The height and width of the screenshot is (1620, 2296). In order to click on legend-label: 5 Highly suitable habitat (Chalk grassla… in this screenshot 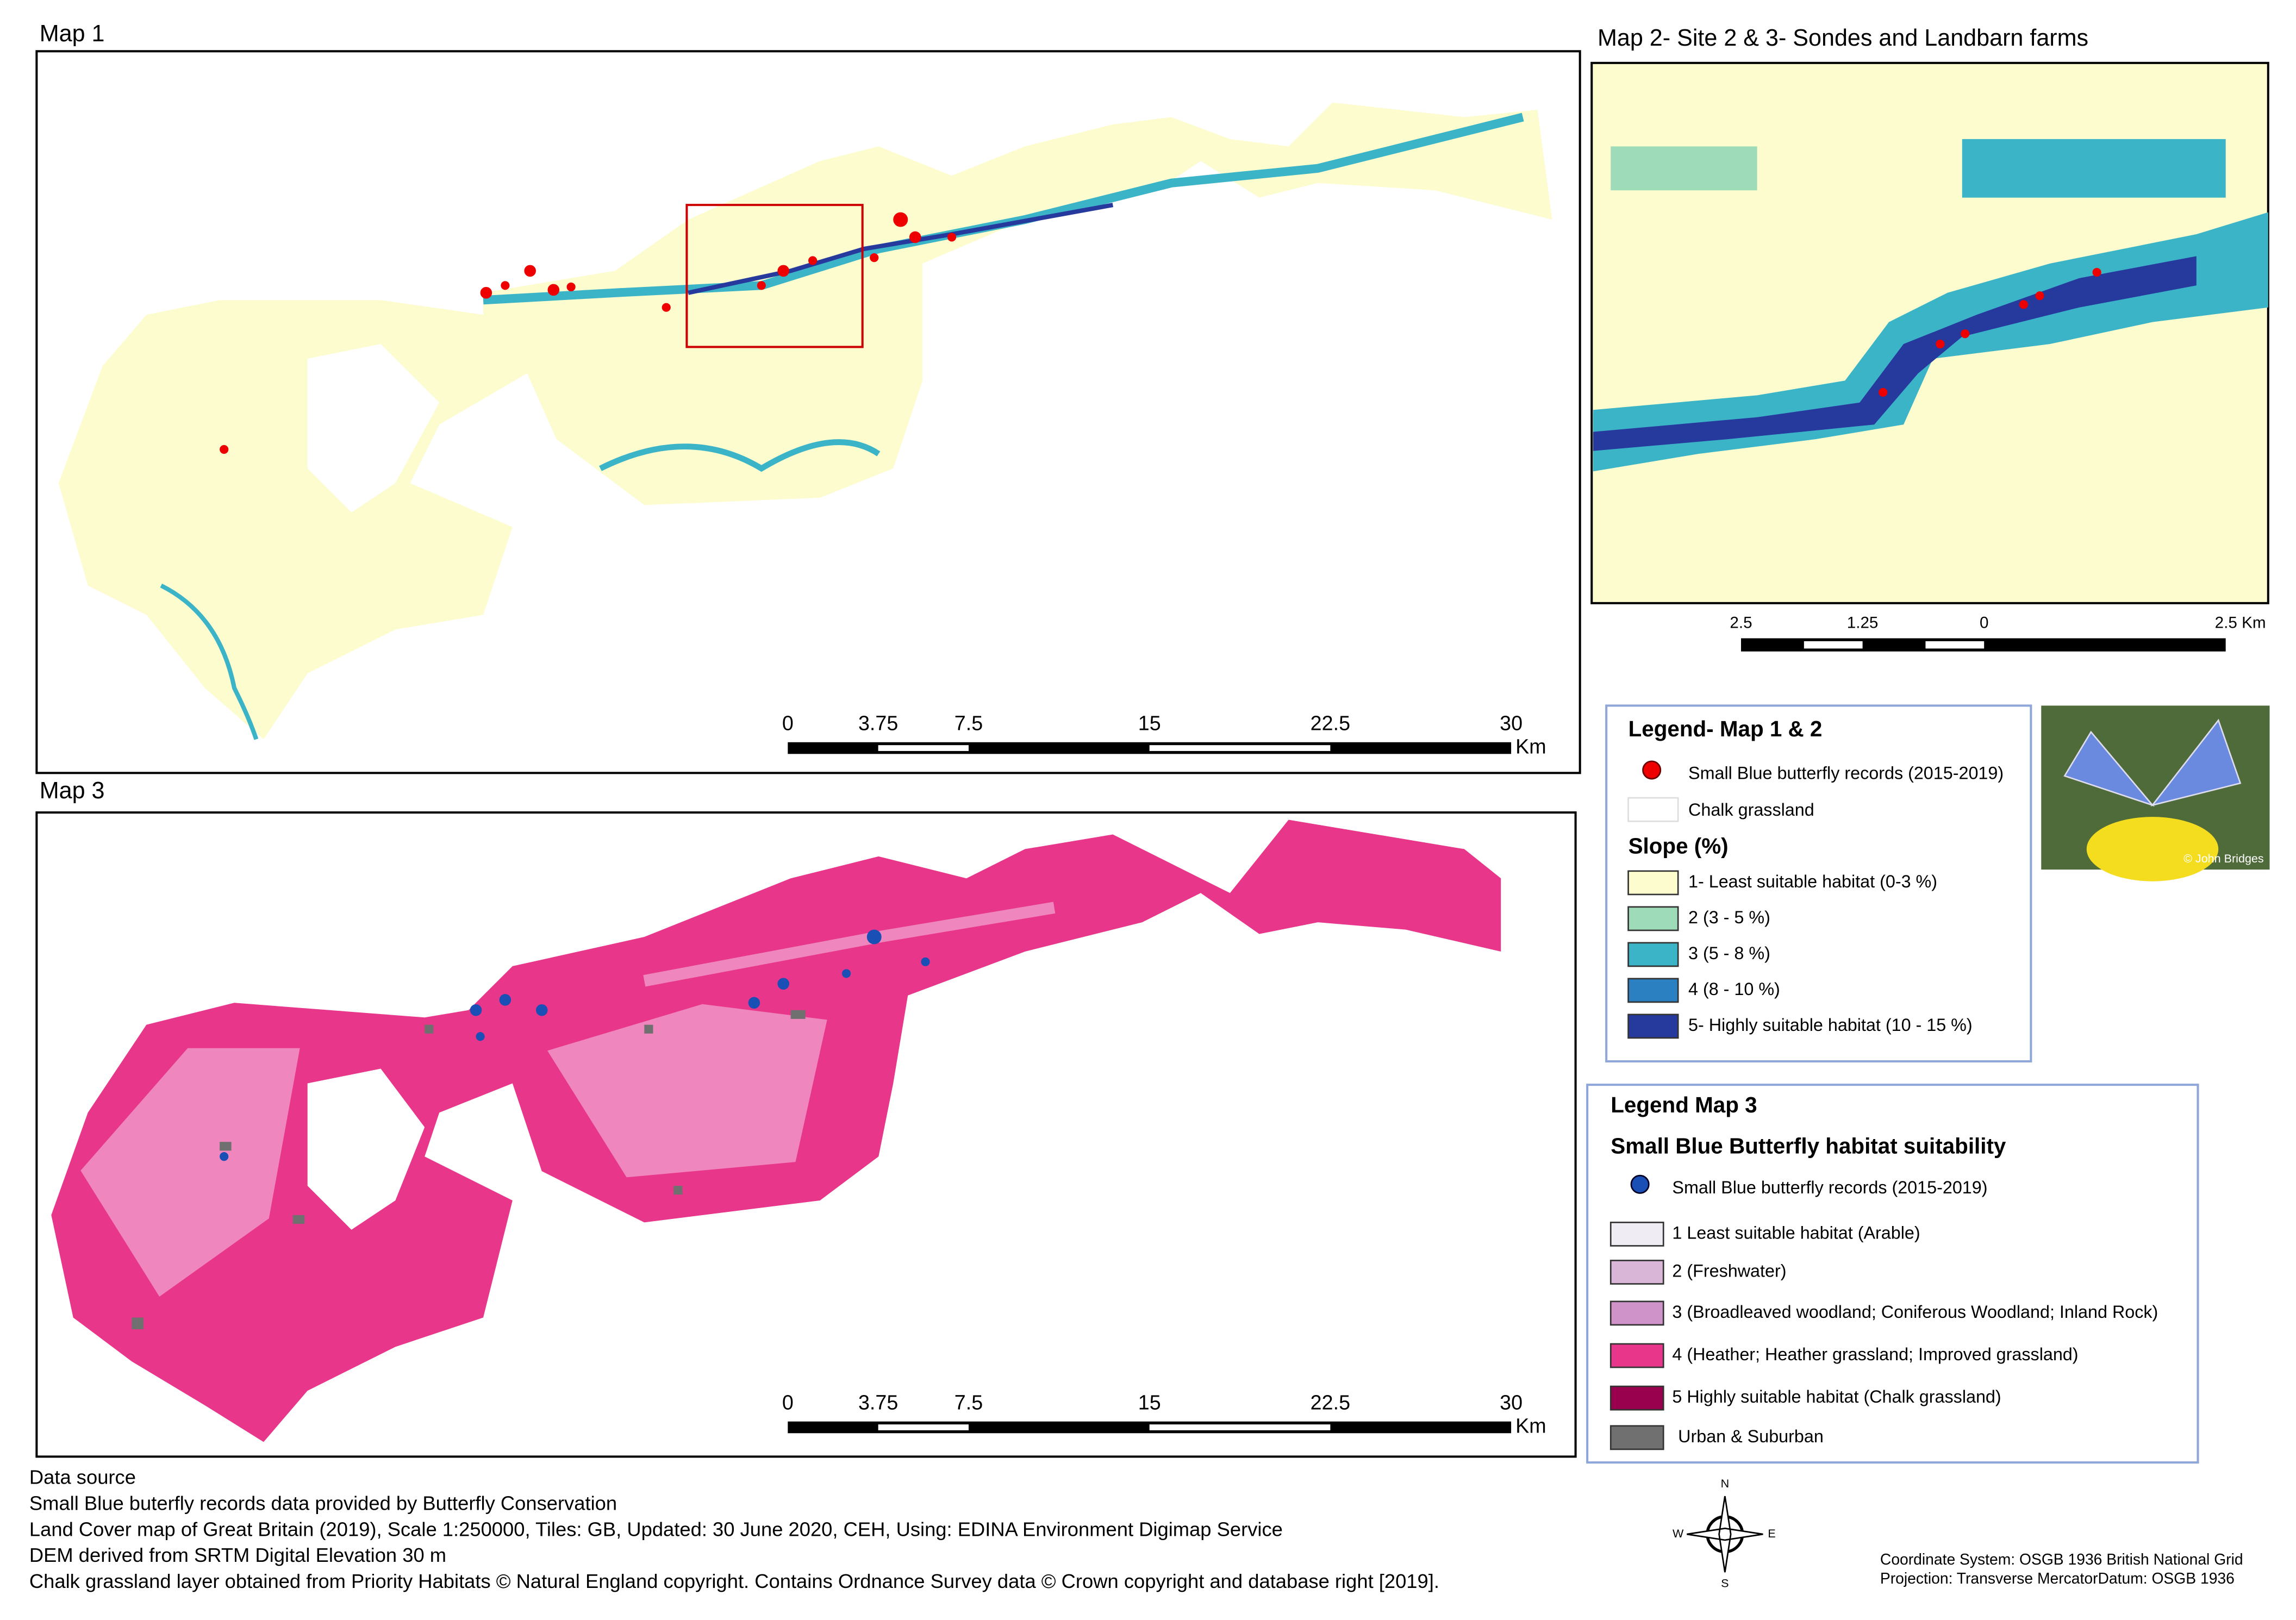, I will do `click(1836, 1396)`.